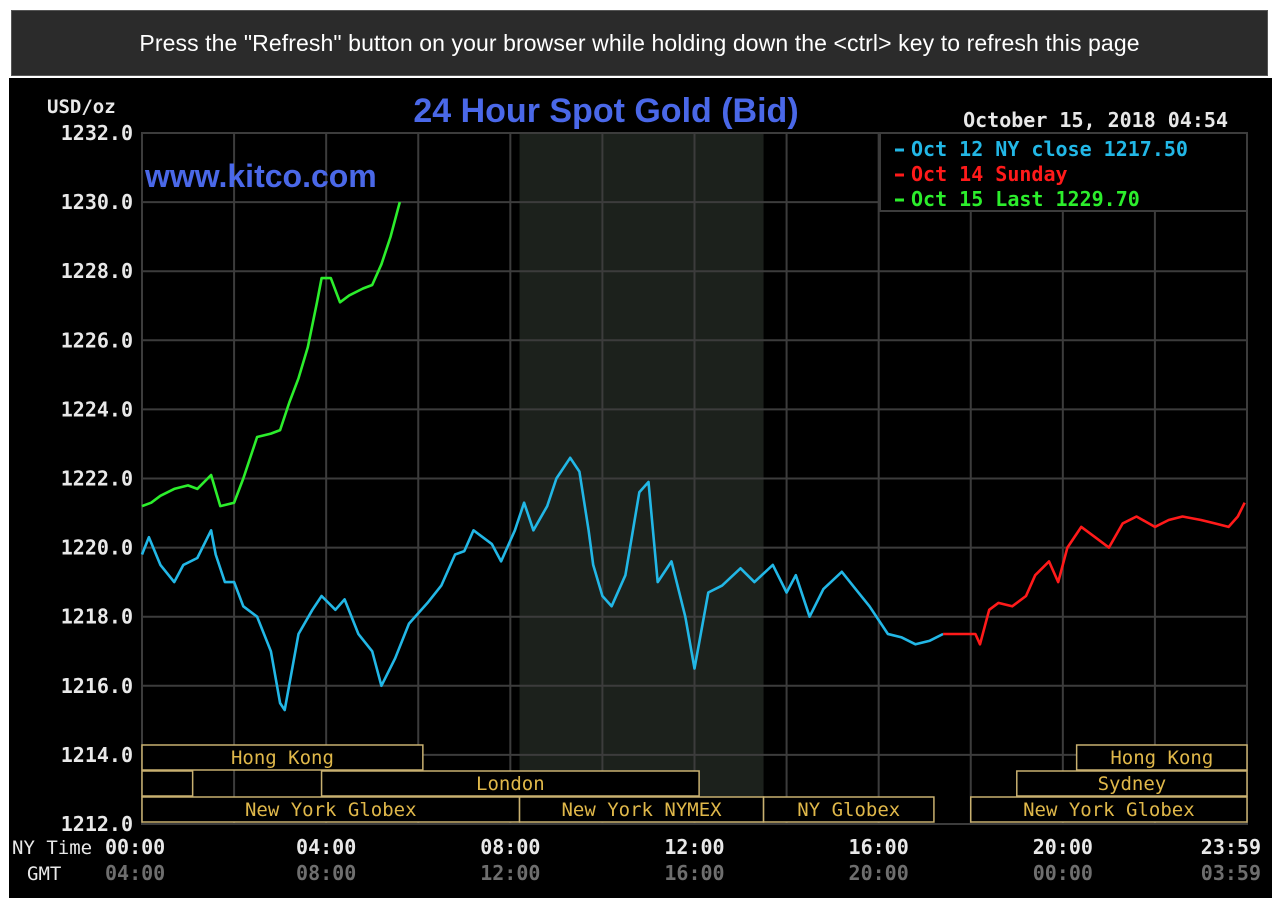 Image resolution: width=1281 pixels, height=901 pixels. I want to click on x-axis-row-label: NY Time, so click(52, 848).